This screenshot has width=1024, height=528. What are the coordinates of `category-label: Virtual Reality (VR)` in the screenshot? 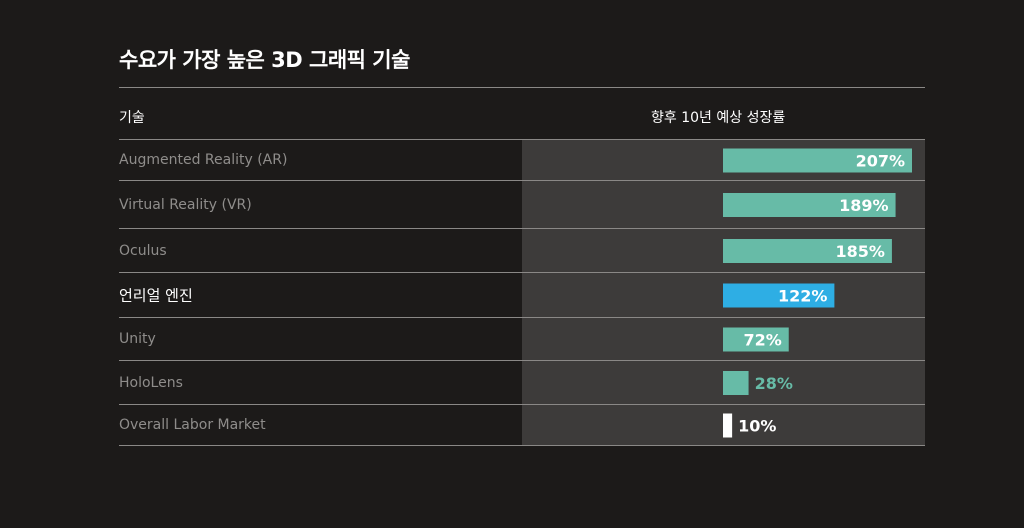 It's located at (185, 204).